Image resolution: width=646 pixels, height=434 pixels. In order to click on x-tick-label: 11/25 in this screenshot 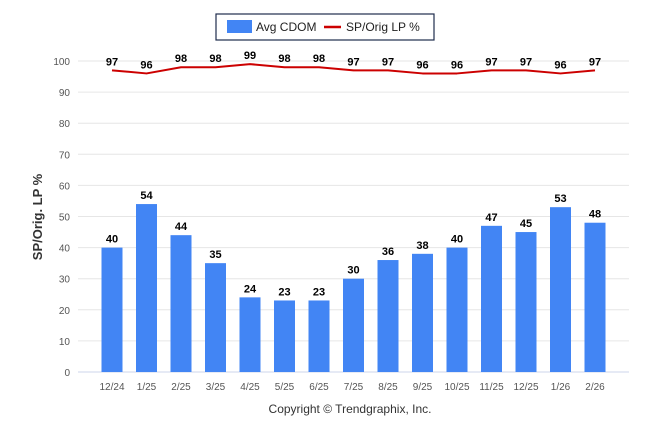, I will do `click(491, 387)`.